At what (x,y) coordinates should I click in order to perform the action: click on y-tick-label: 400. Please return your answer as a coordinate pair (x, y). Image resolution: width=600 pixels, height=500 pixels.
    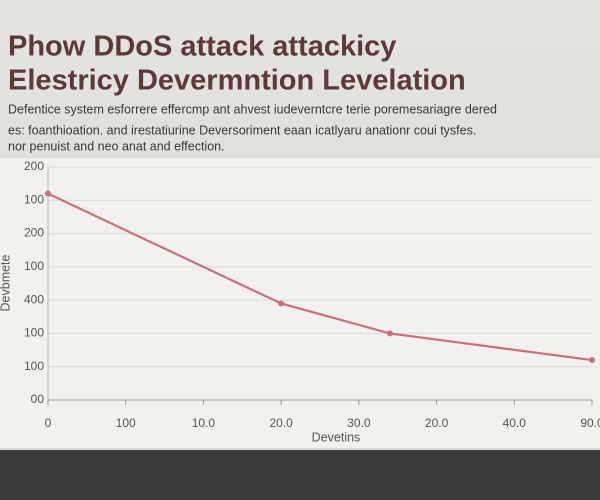
    Looking at the image, I should click on (34, 299).